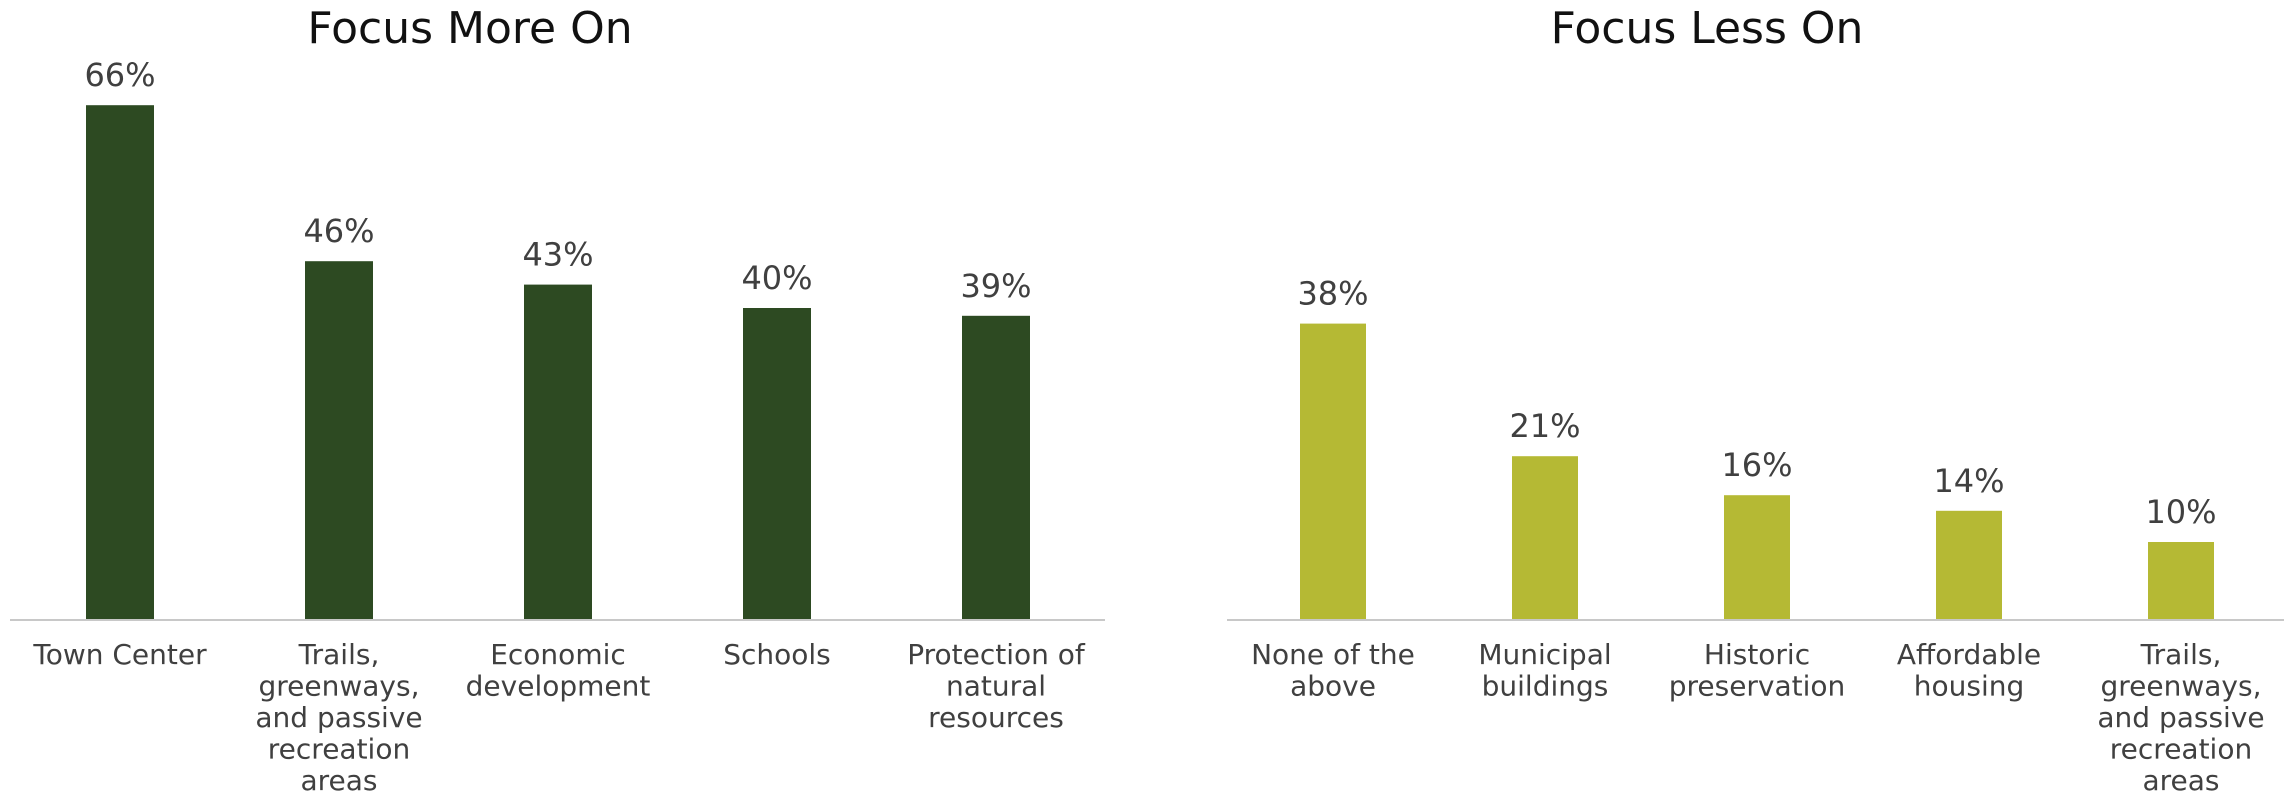 The width and height of the screenshot is (2292, 797). I want to click on category-label-line: Municipal, so click(1544, 654).